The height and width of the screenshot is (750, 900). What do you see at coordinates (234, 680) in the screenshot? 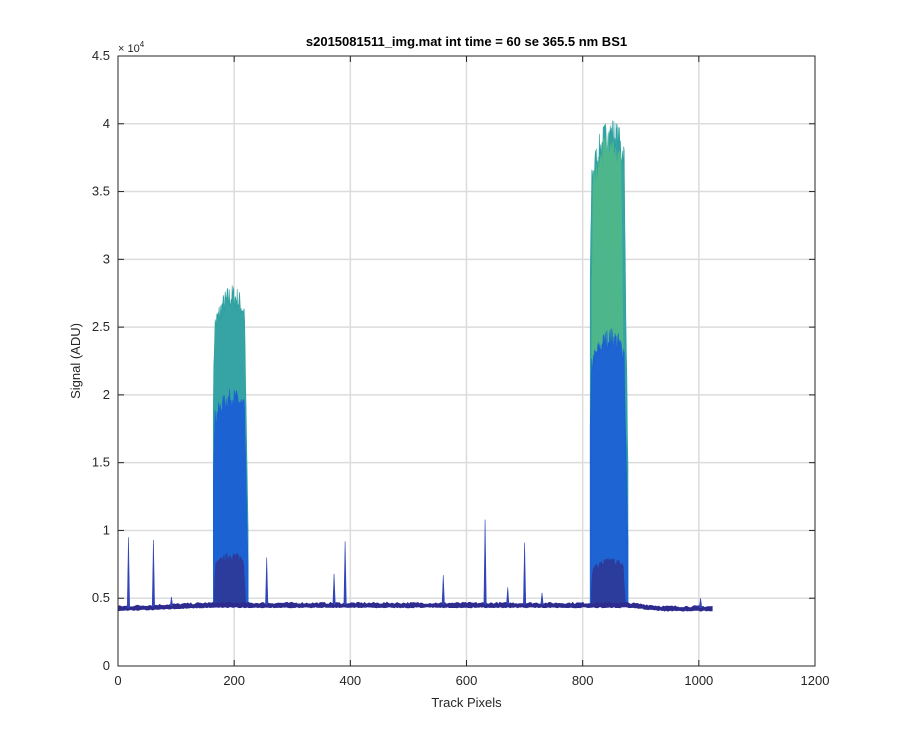
I see `x-tick-label: 200` at bounding box center [234, 680].